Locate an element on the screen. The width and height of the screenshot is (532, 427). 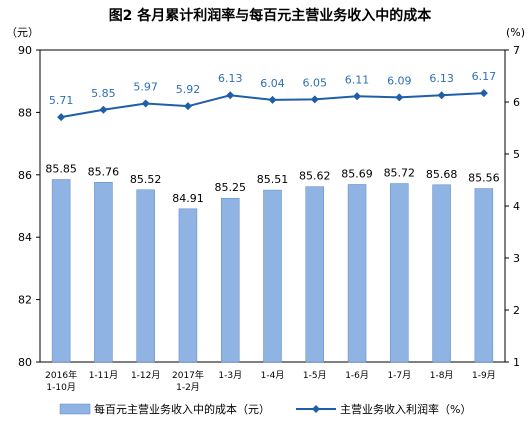
line-data-label: 5.71 is located at coordinates (61, 100).